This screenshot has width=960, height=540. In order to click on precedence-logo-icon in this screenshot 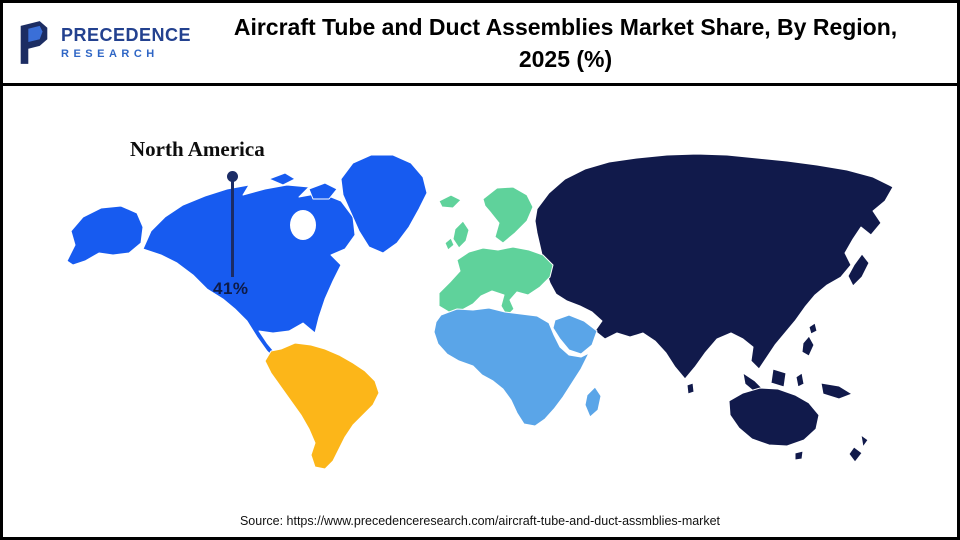, I will do `click(34, 42)`.